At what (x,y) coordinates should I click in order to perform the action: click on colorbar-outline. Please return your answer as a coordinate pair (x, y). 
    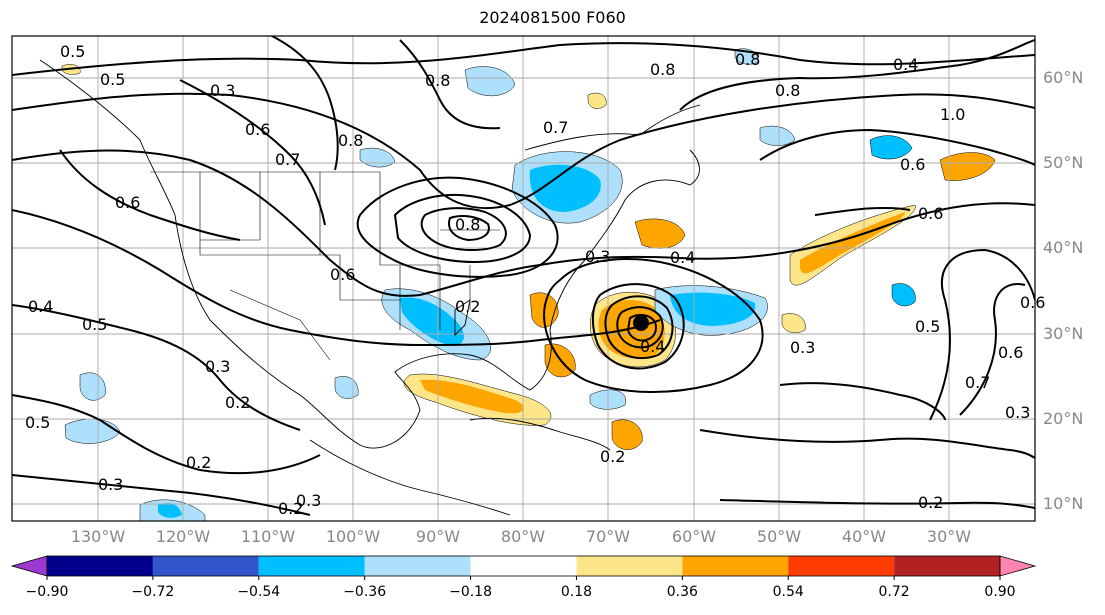
    Looking at the image, I should click on (523, 566).